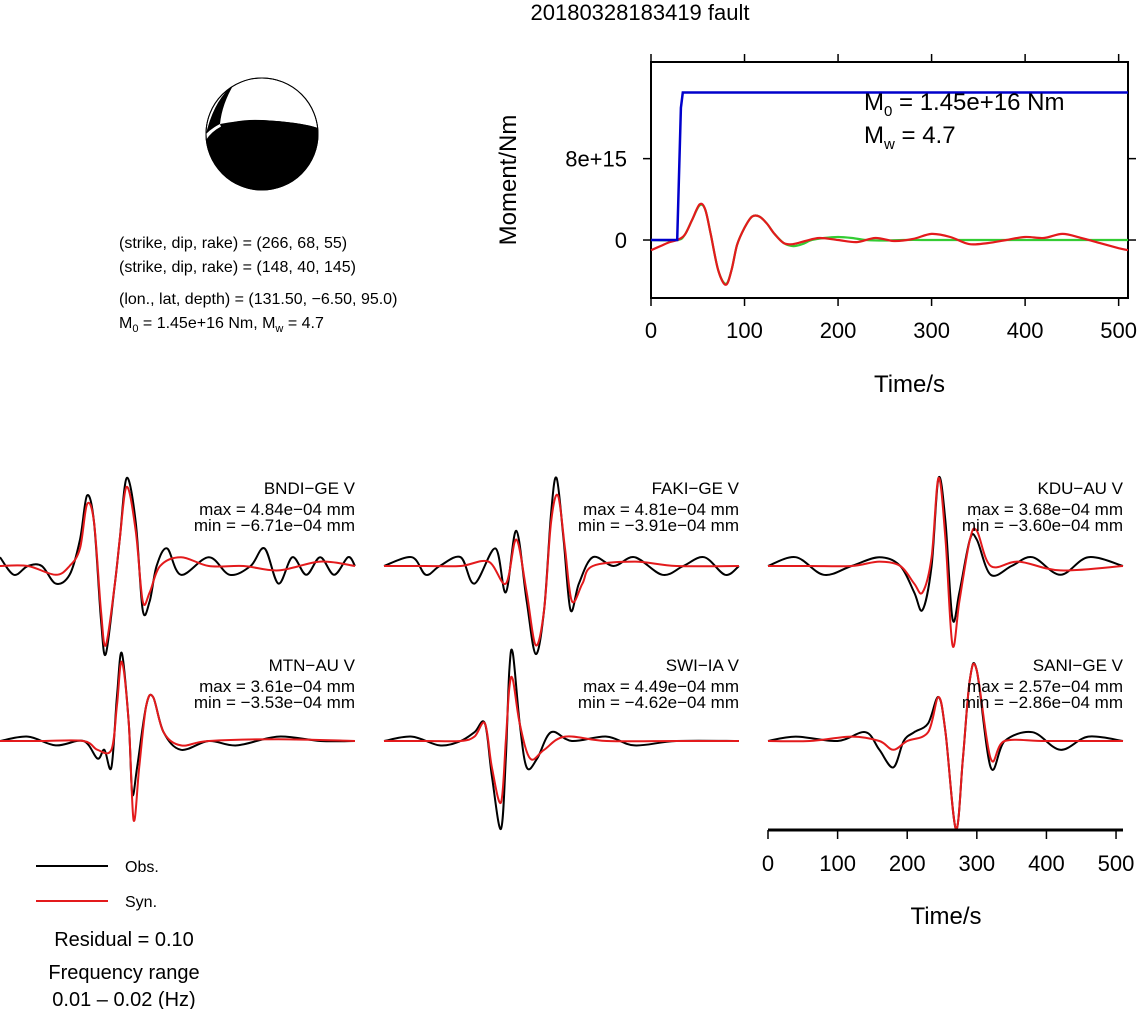 The width and height of the screenshot is (1139, 1009). Describe the element at coordinates (312, 665) in the screenshot. I see `station-name: MTN−AU V` at that location.